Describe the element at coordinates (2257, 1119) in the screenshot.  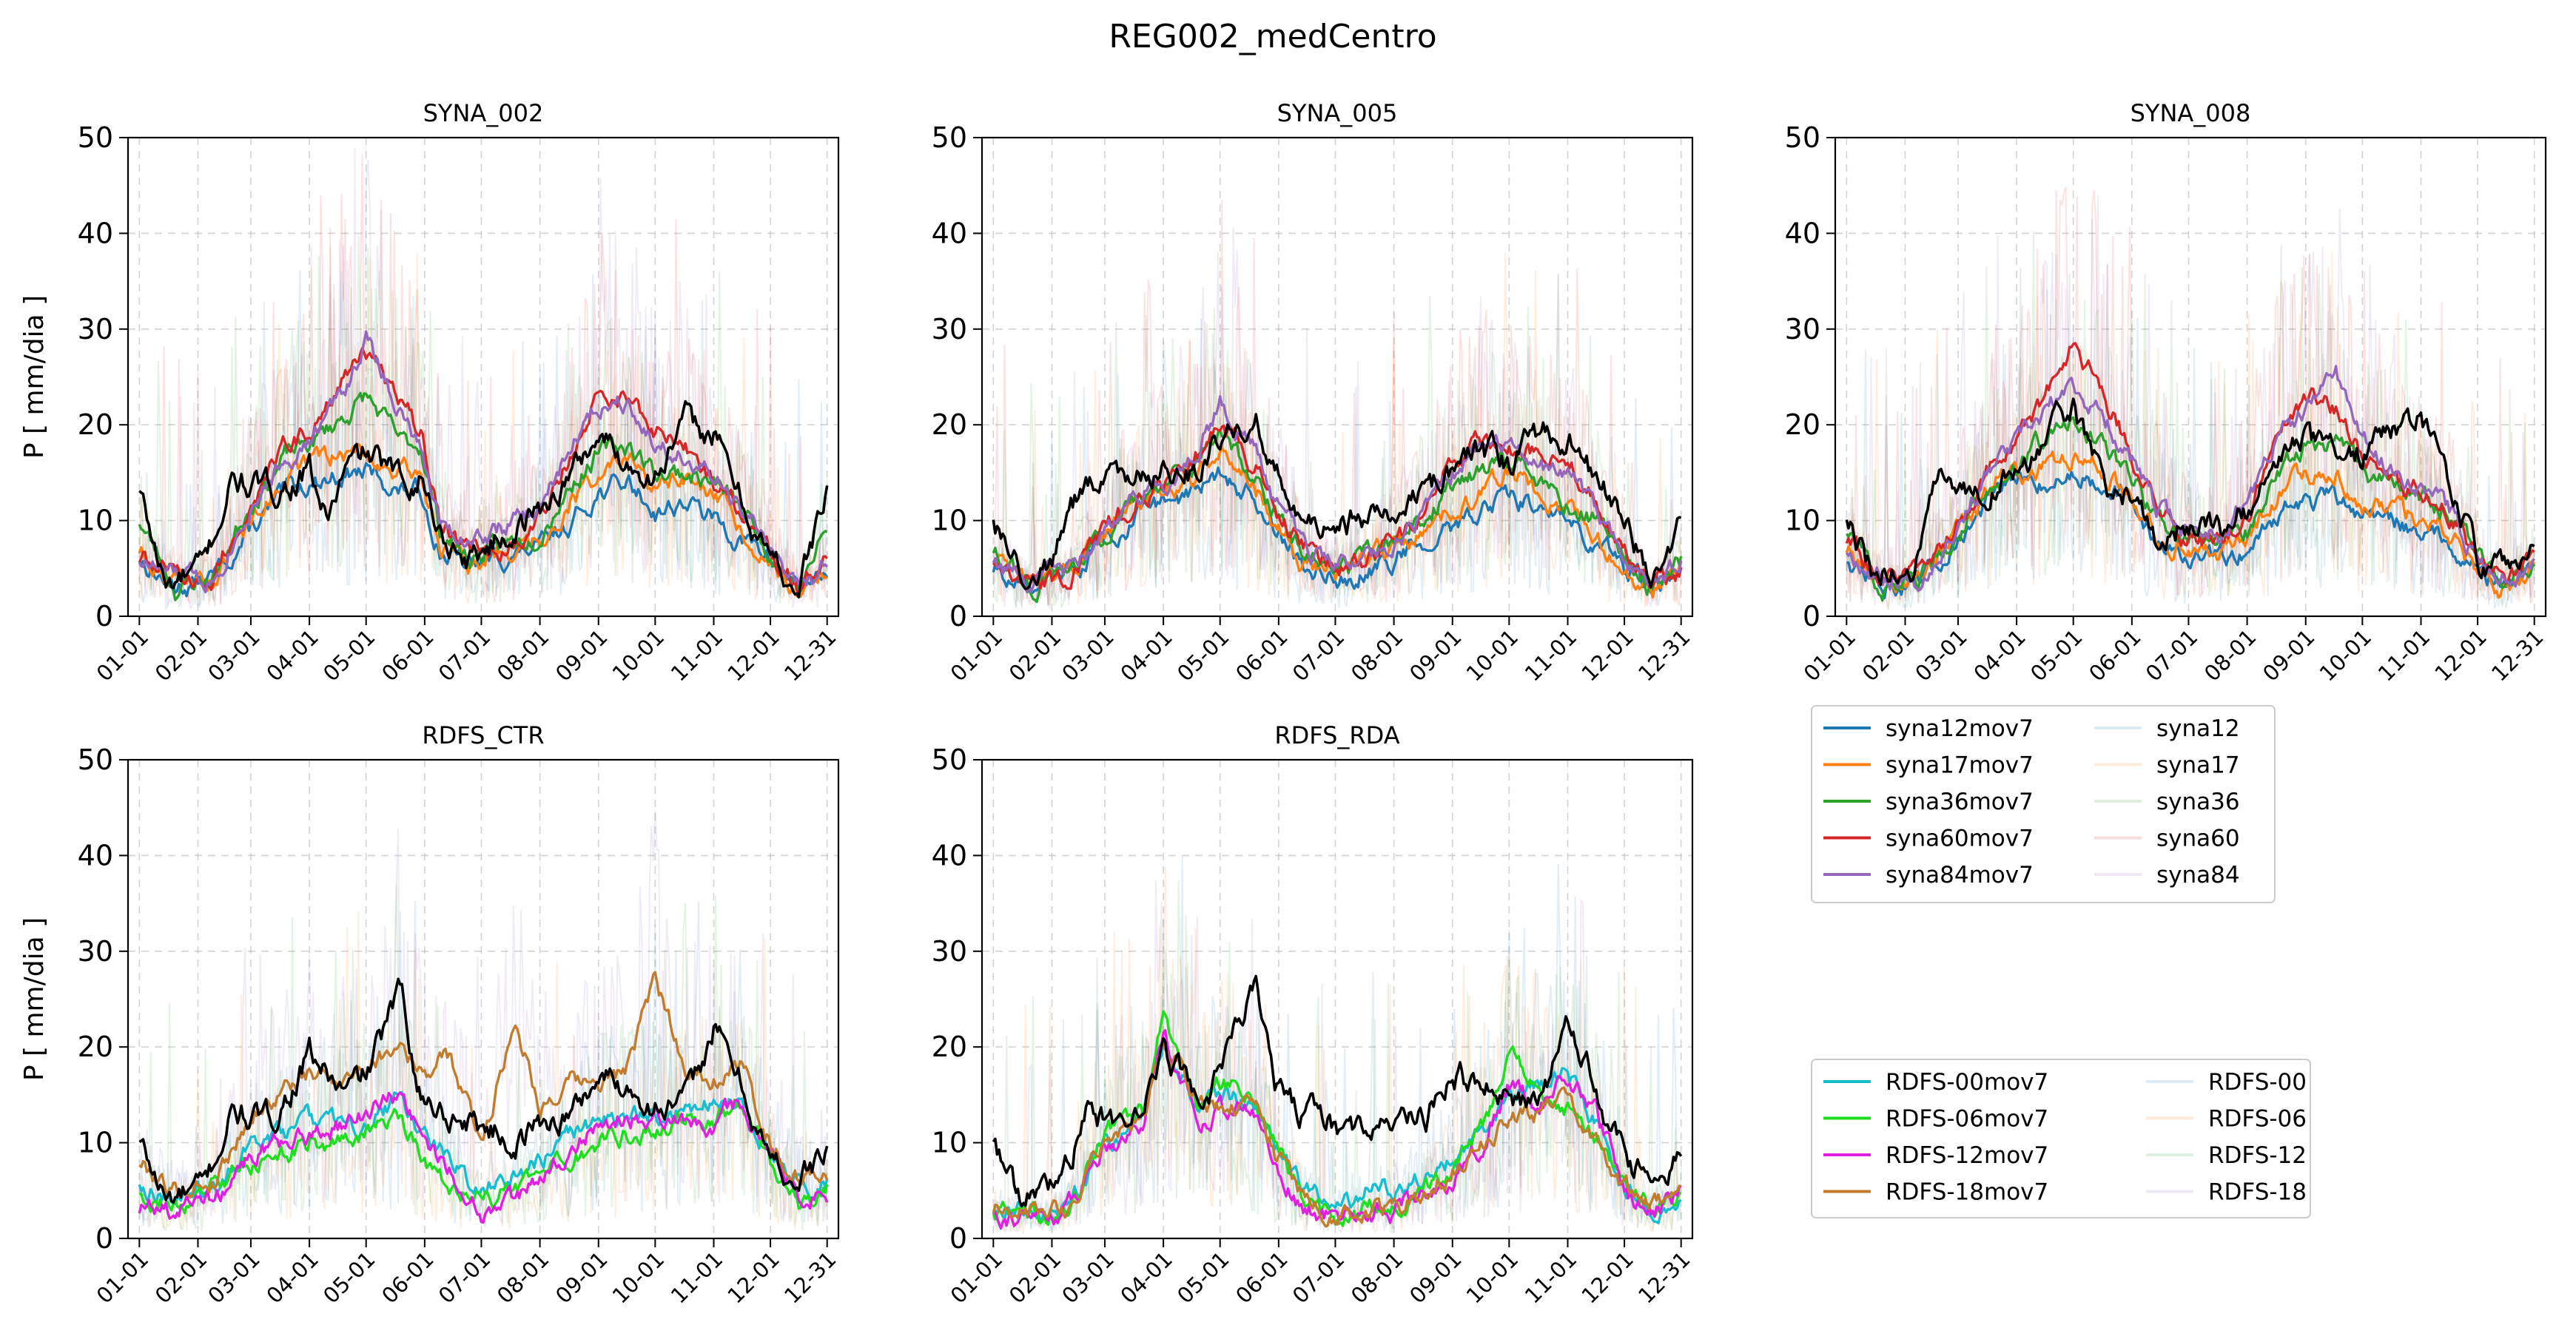
I see `legend-label: RDFS-06` at that location.